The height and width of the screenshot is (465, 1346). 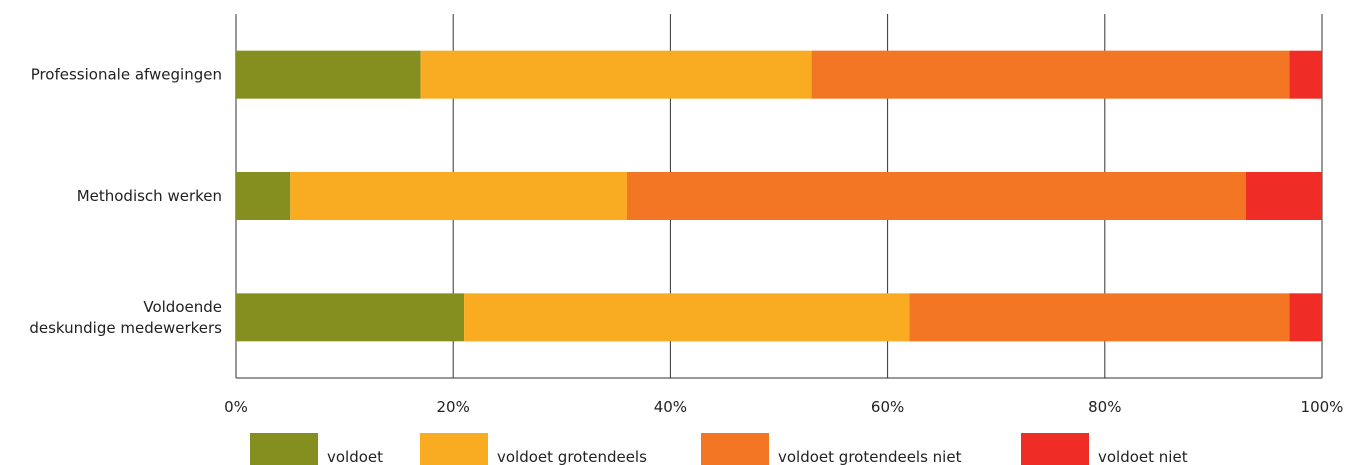 What do you see at coordinates (670, 407) in the screenshot?
I see `x-tick-label: 40%` at bounding box center [670, 407].